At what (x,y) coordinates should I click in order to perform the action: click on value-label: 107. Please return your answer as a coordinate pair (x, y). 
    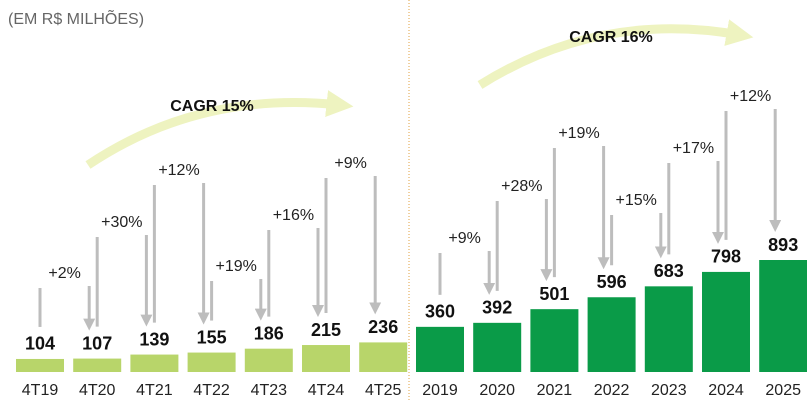
    Looking at the image, I should click on (97, 343).